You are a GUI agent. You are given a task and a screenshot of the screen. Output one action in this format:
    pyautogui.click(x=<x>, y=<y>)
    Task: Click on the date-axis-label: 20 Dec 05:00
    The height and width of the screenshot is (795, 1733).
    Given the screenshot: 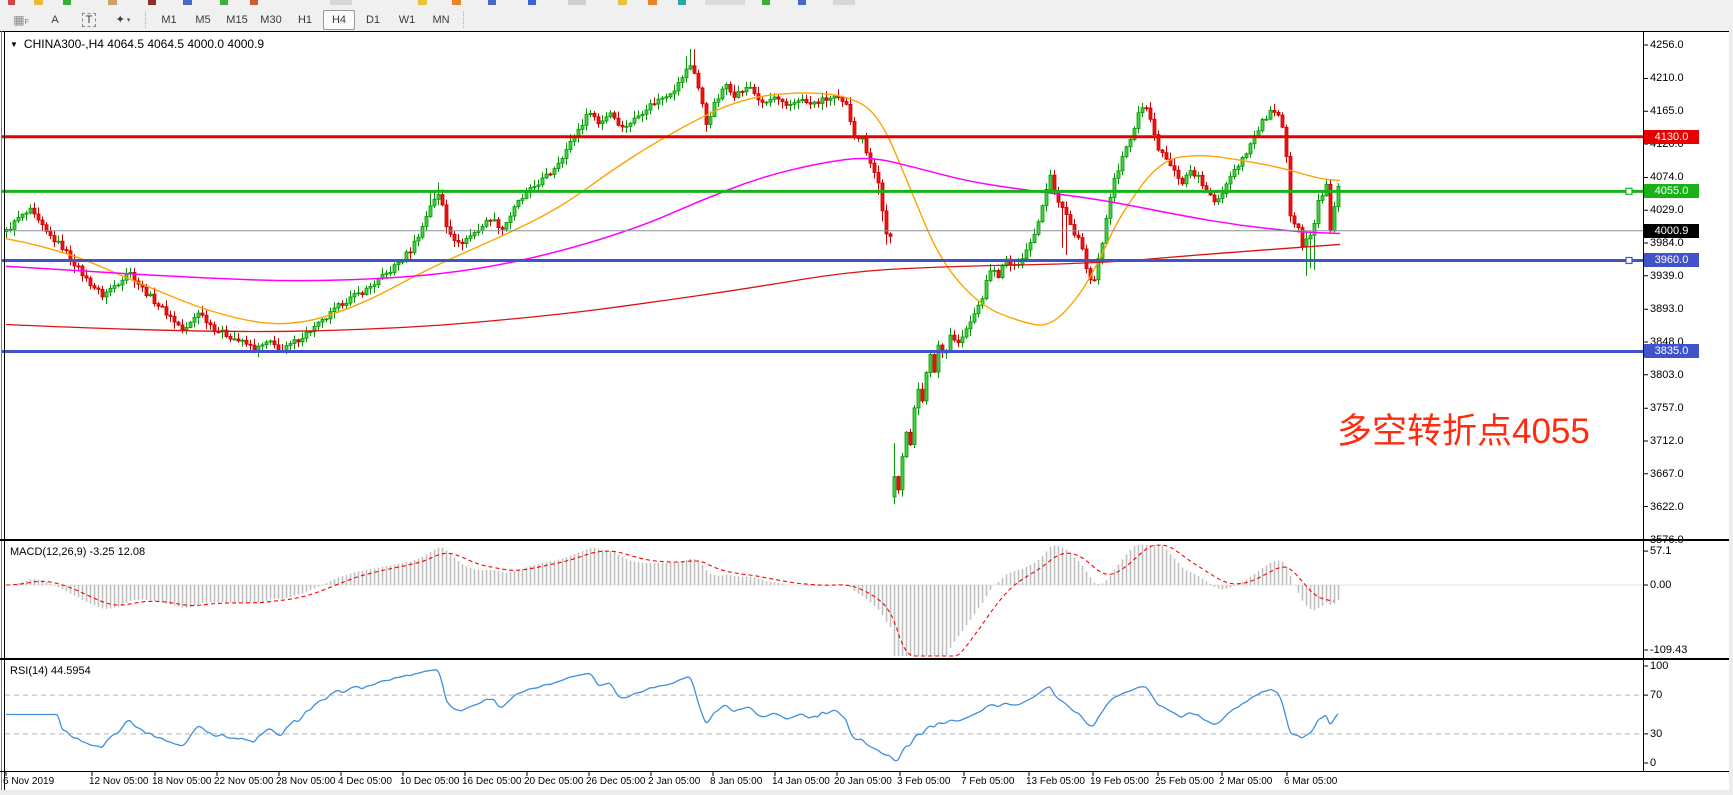 What is the action you would take?
    pyautogui.click(x=554, y=781)
    